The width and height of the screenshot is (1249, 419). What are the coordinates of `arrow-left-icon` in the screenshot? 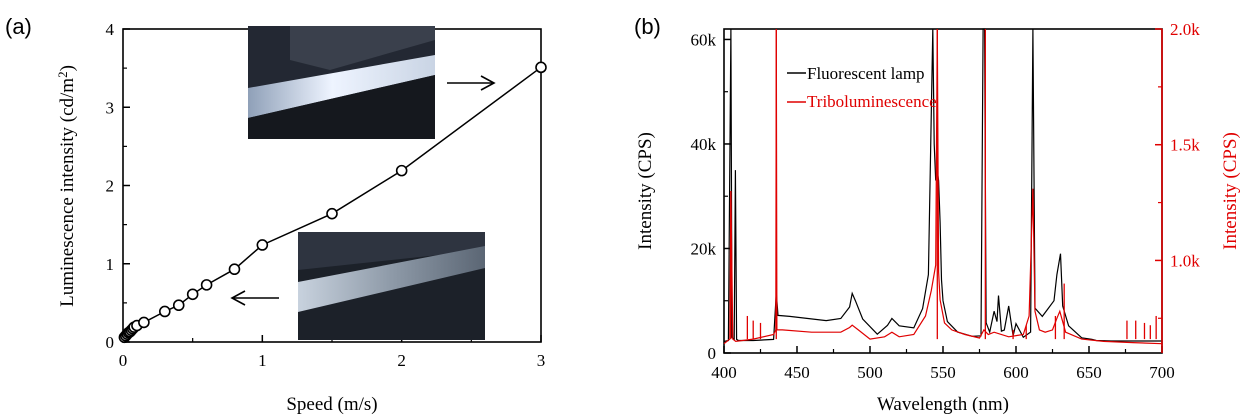 It's located at (254, 298).